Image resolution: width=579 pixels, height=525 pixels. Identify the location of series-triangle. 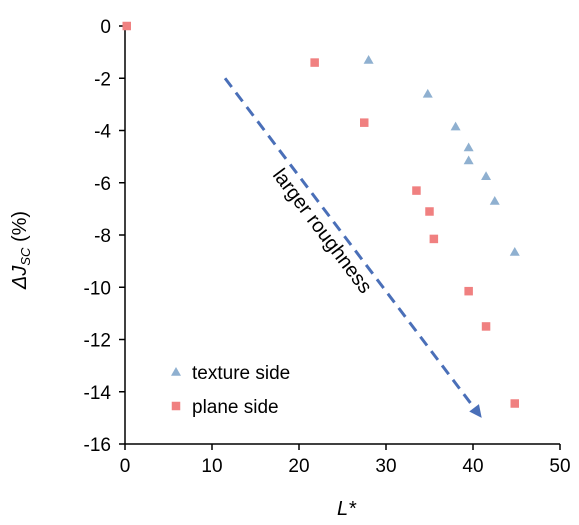
(441, 155).